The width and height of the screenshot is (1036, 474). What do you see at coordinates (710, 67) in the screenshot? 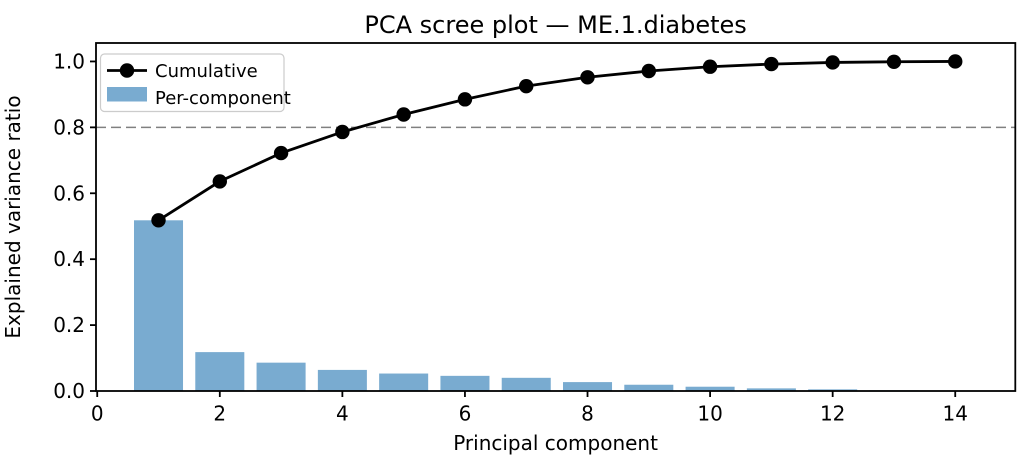
I see `cumulative-point-pc10` at bounding box center [710, 67].